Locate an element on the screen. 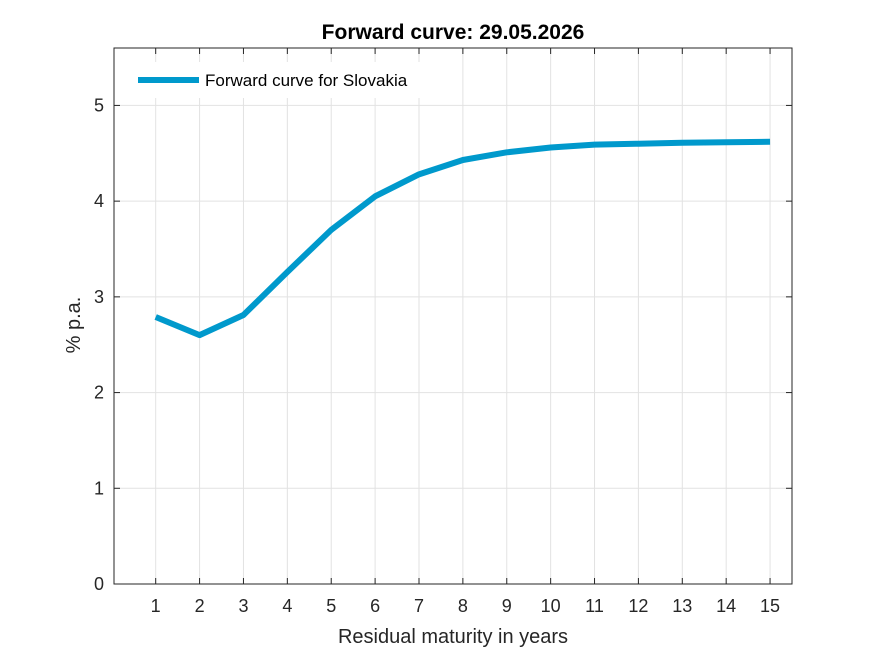 The height and width of the screenshot is (656, 875). y-tick-label: 3 is located at coordinates (99, 297).